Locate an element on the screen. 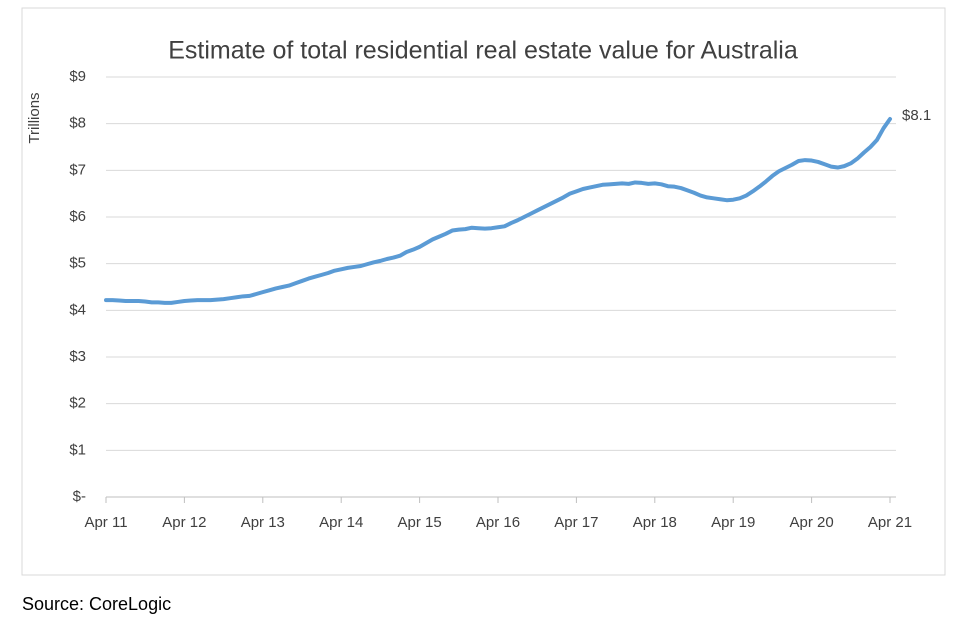 The image size is (960, 635). x-tick-label: Apr 19 is located at coordinates (733, 522).